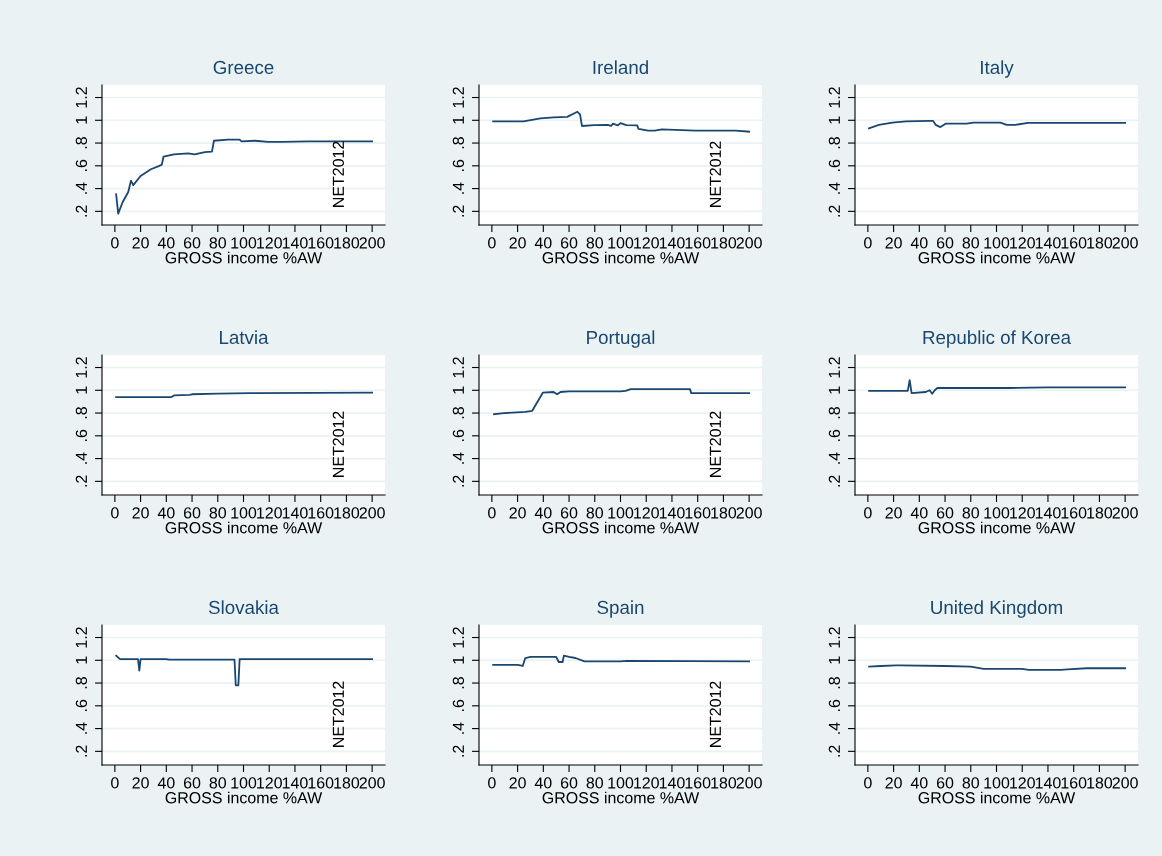 The image size is (1162, 856). I want to click on chart-title: Republic of Korea, so click(997, 339).